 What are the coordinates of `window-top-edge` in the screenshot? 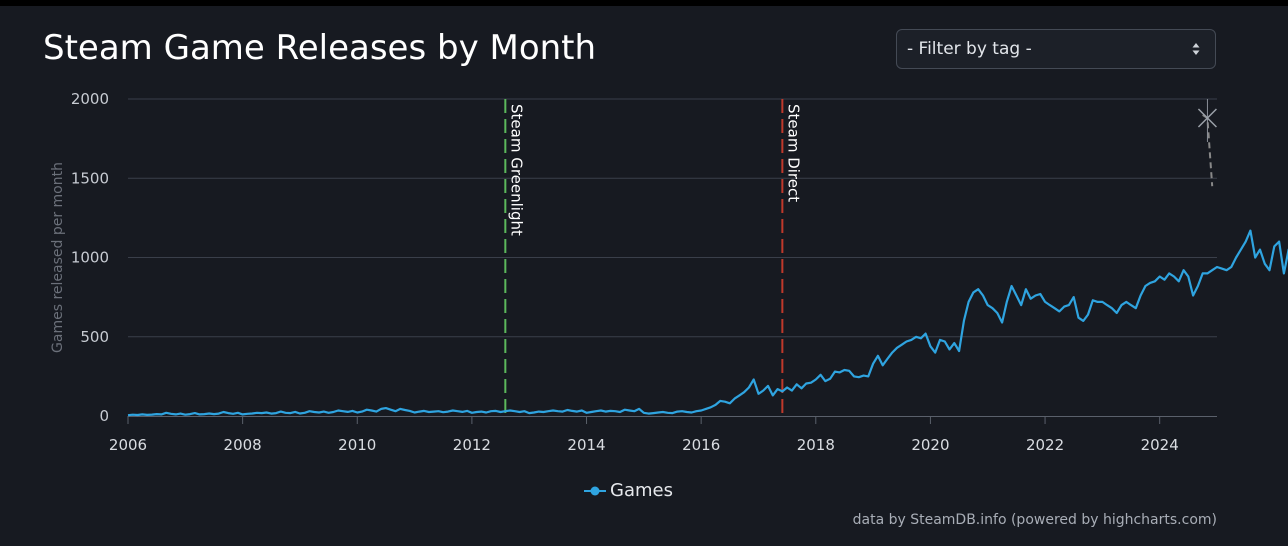 It's located at (644, 3).